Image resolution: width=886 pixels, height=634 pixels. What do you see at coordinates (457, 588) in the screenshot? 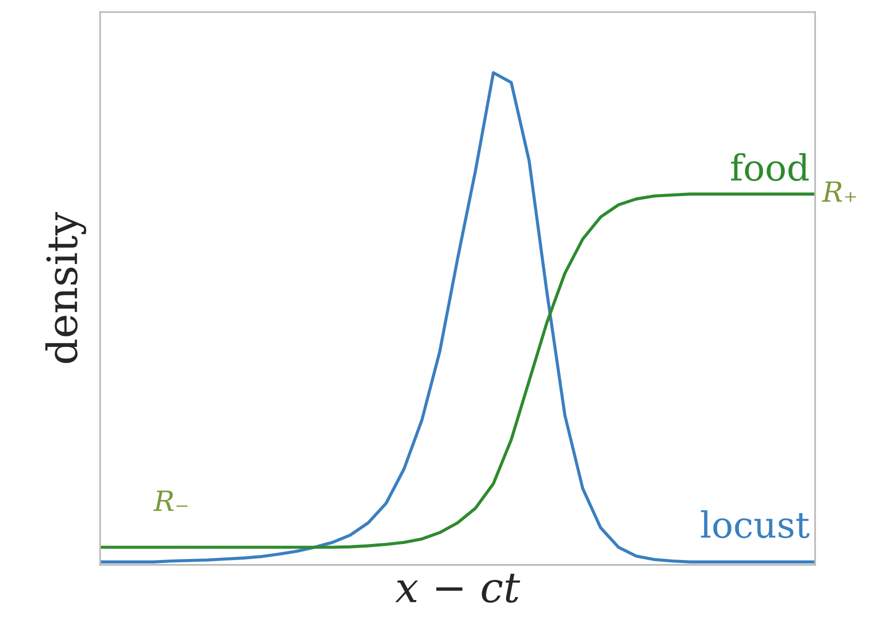
I see `x-axis-title: x − ct` at bounding box center [457, 588].